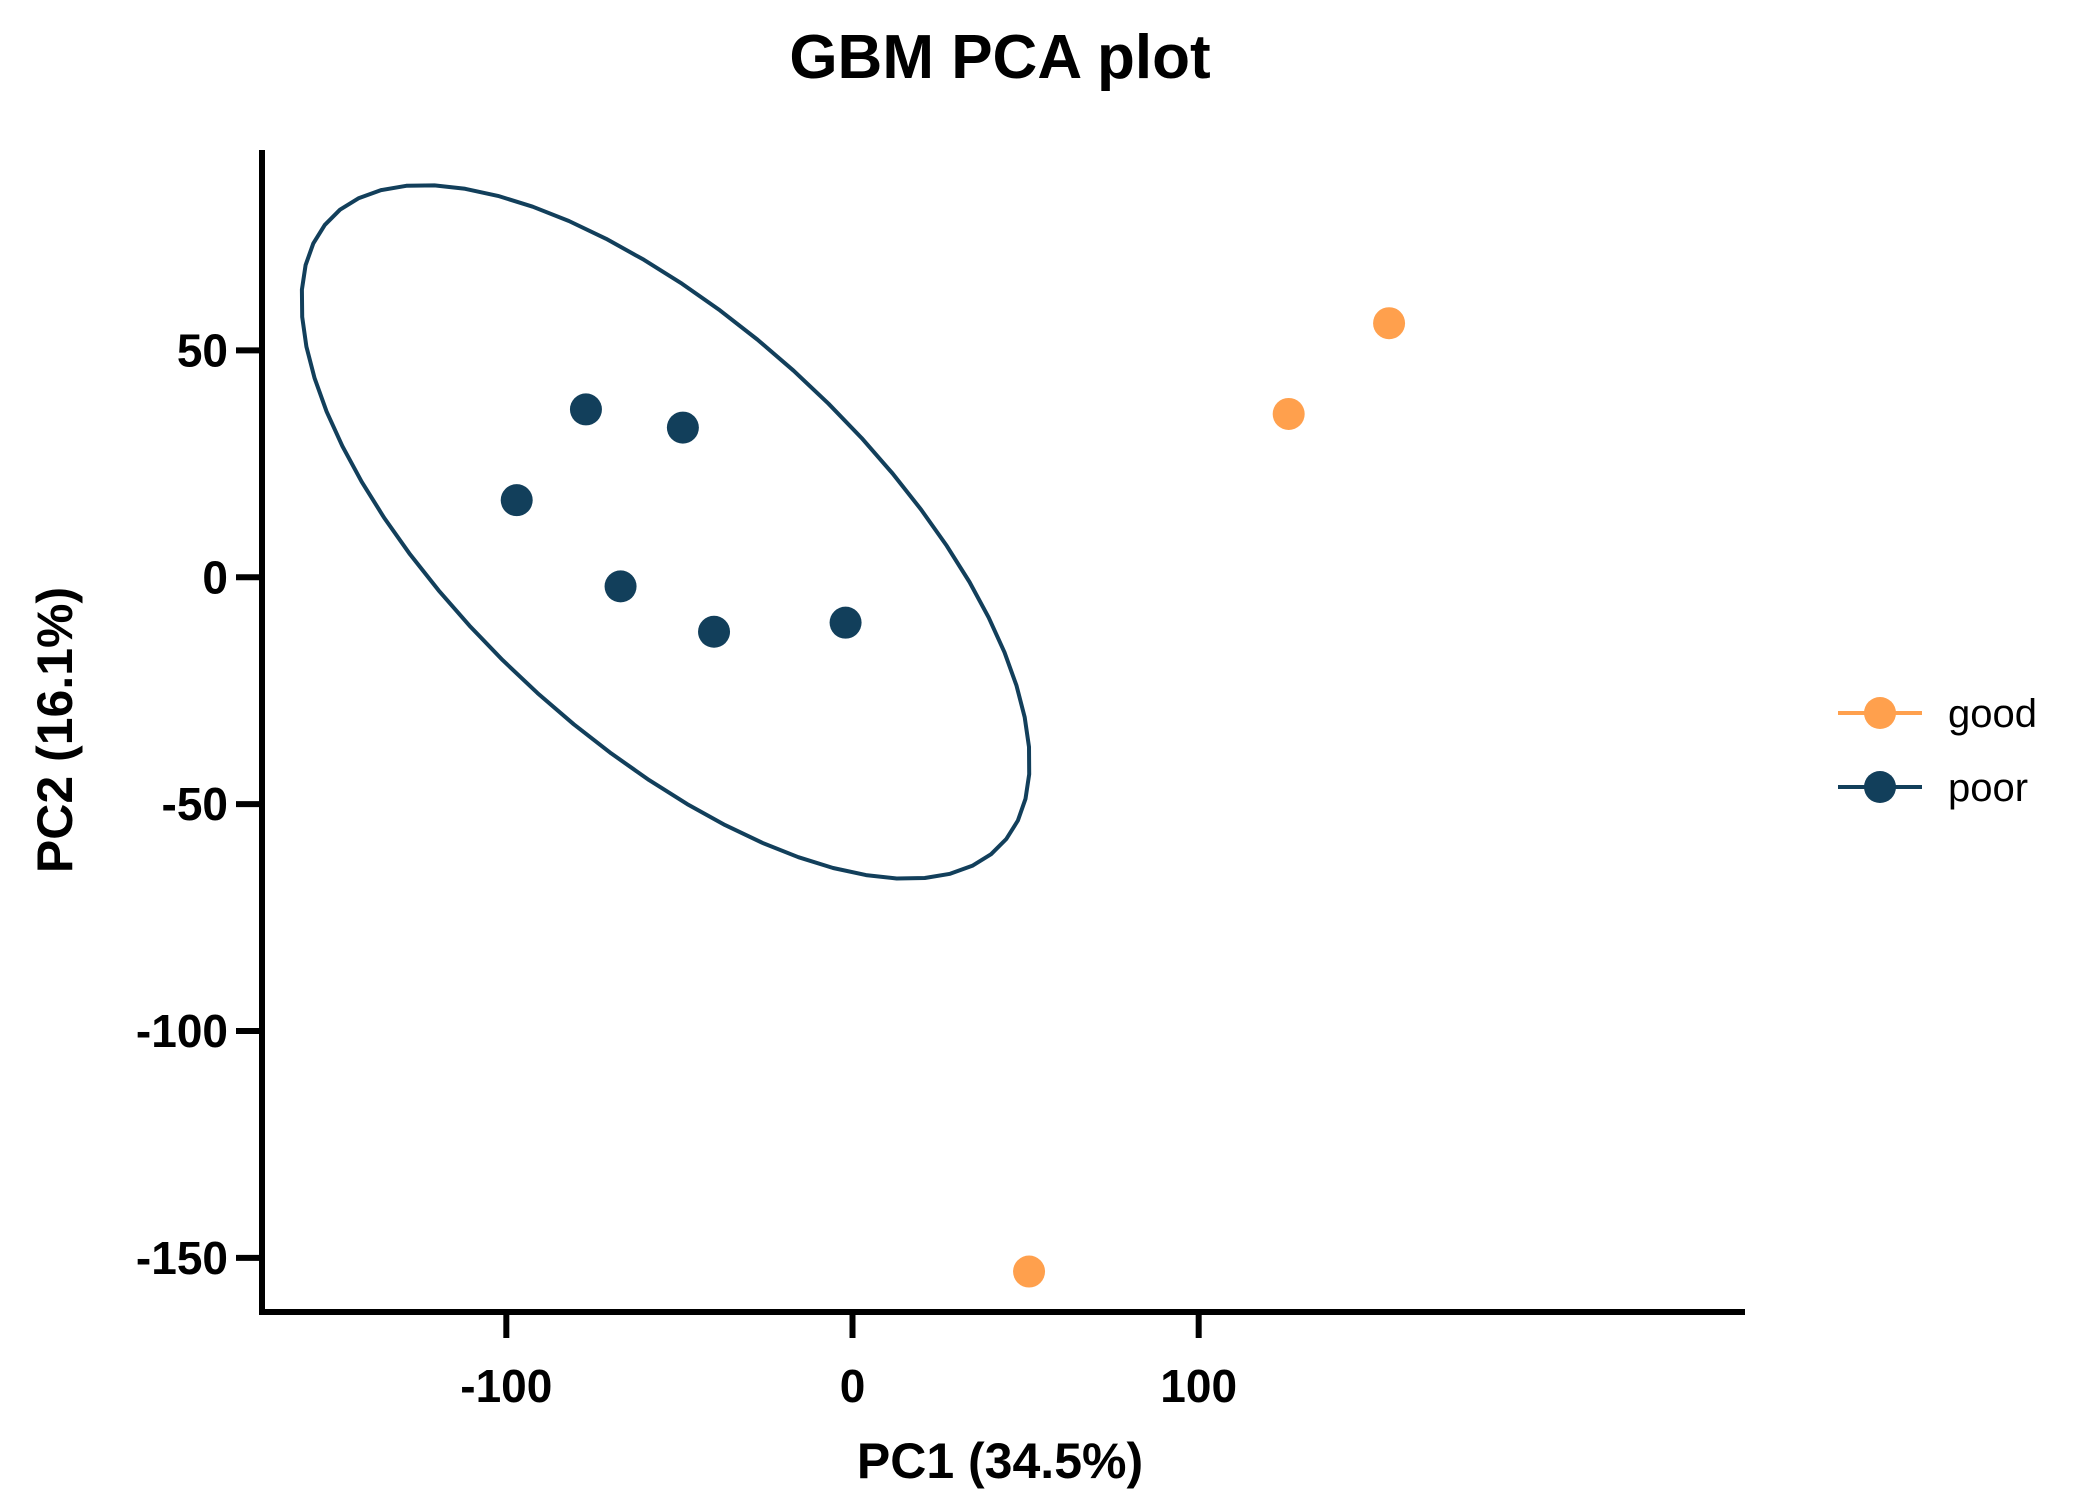 The image size is (2100, 1500). Describe the element at coordinates (1937, 751) in the screenshot. I see `legend: good poor` at that location.